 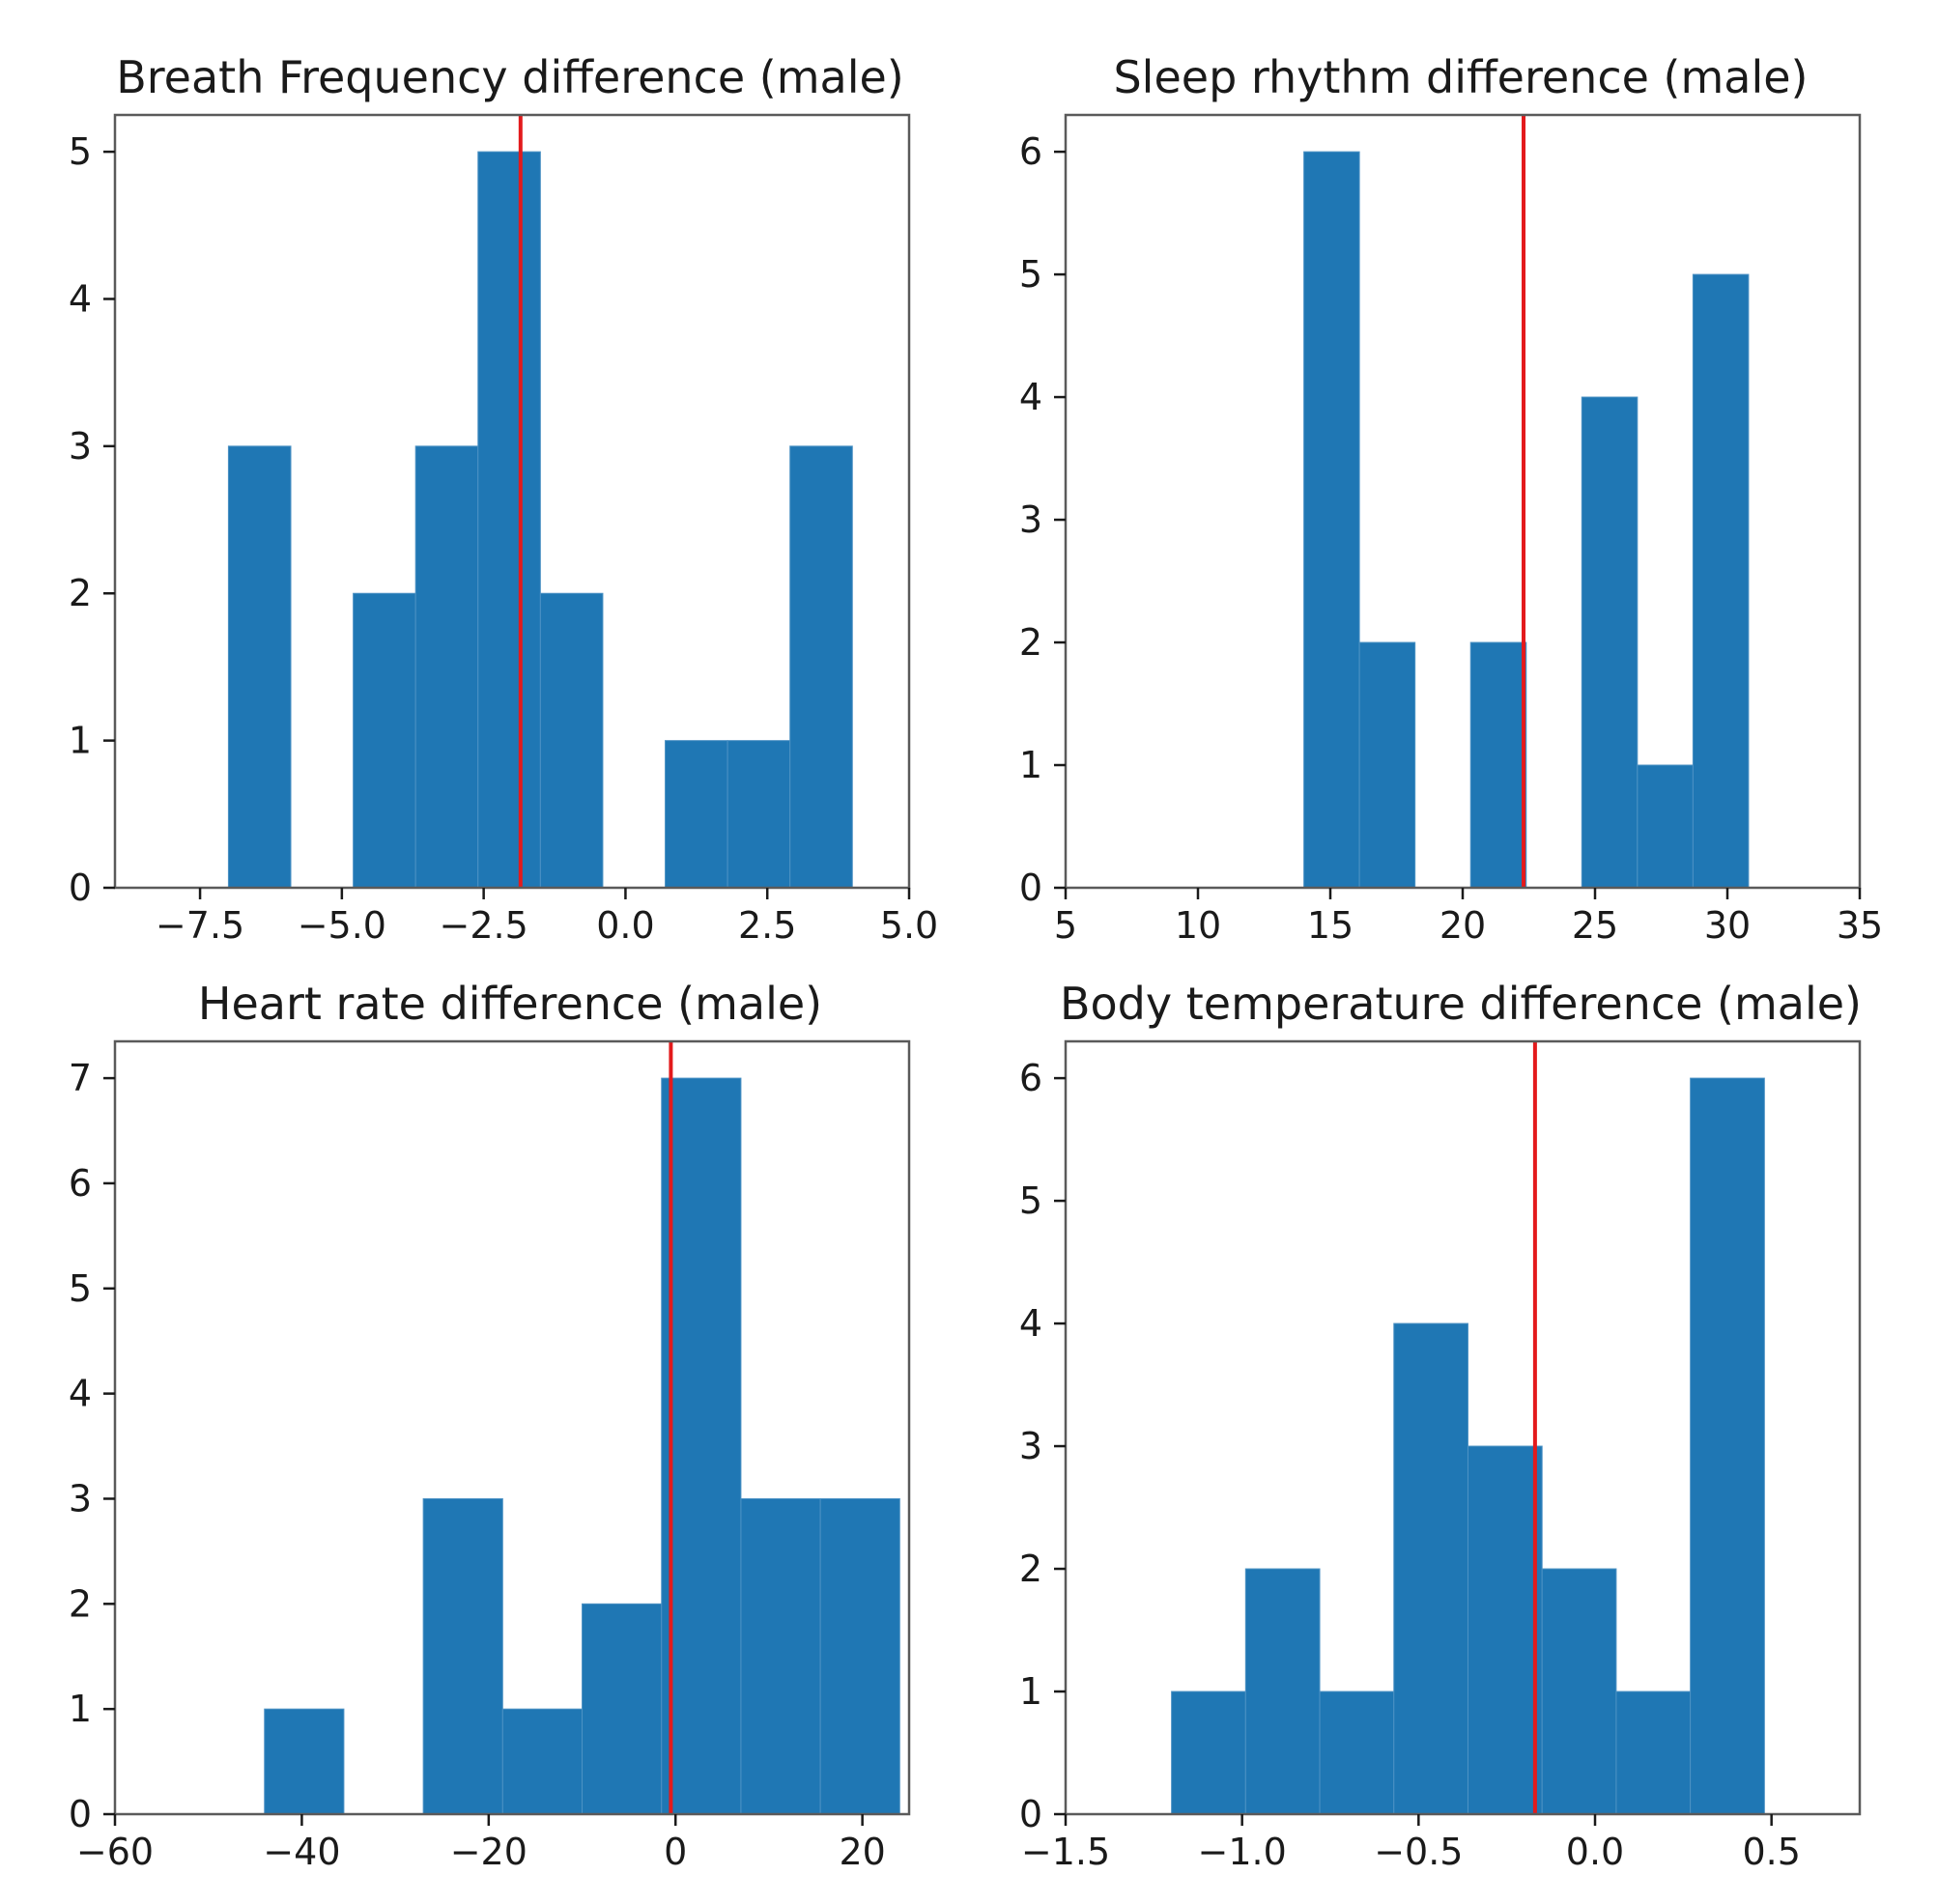 What do you see at coordinates (1463, 926) in the screenshot?
I see `sleep-rhythm-x-tick-label: 20` at bounding box center [1463, 926].